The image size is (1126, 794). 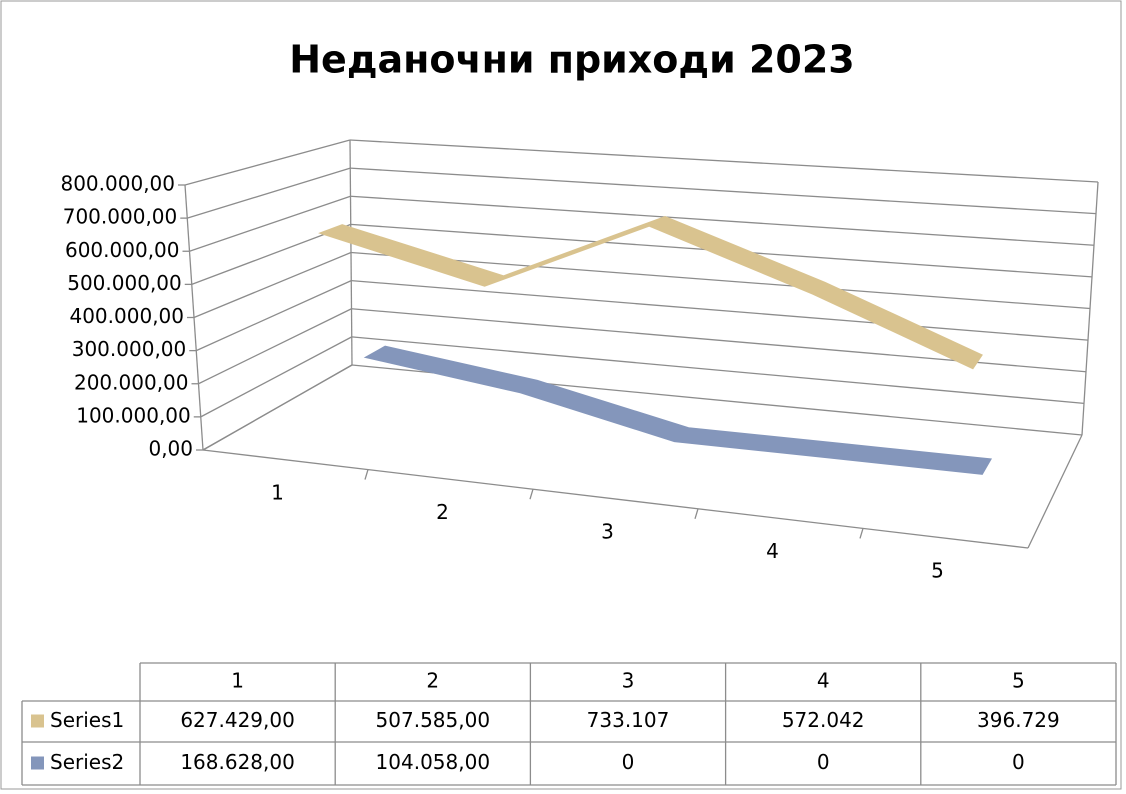 I want to click on x-tick-label: 1, so click(x=277, y=492).